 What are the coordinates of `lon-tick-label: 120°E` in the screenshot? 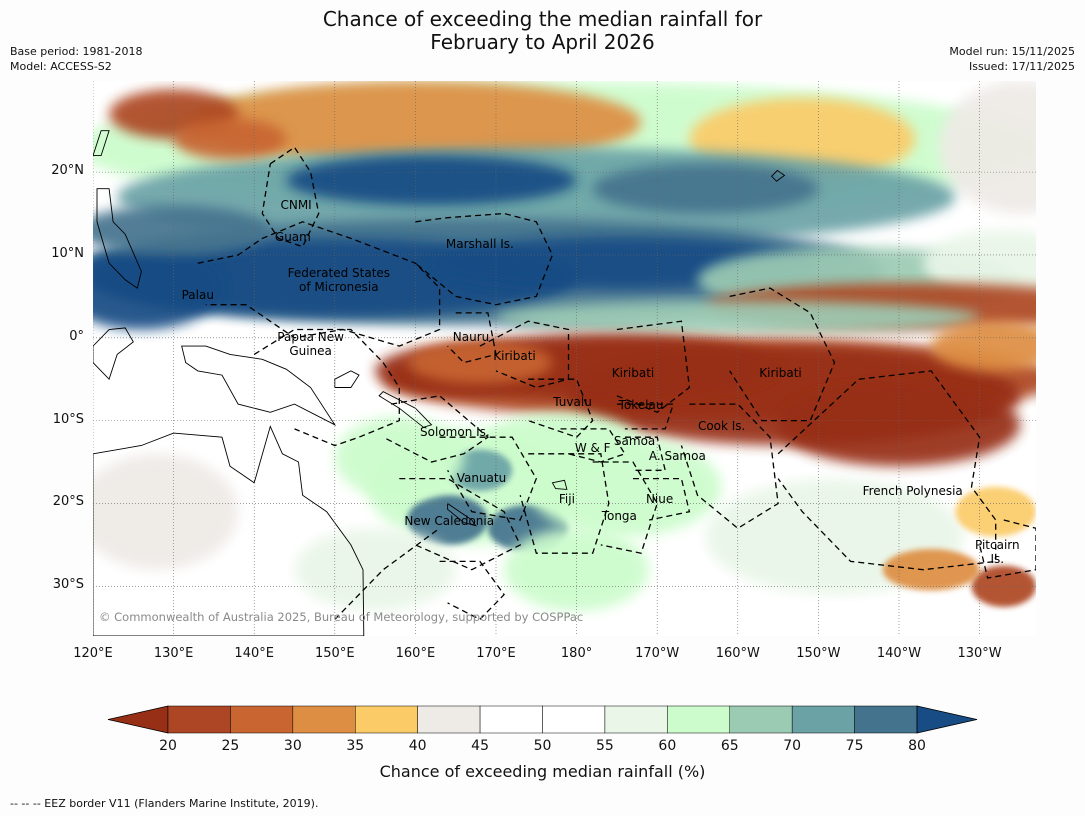 It's located at (93, 653).